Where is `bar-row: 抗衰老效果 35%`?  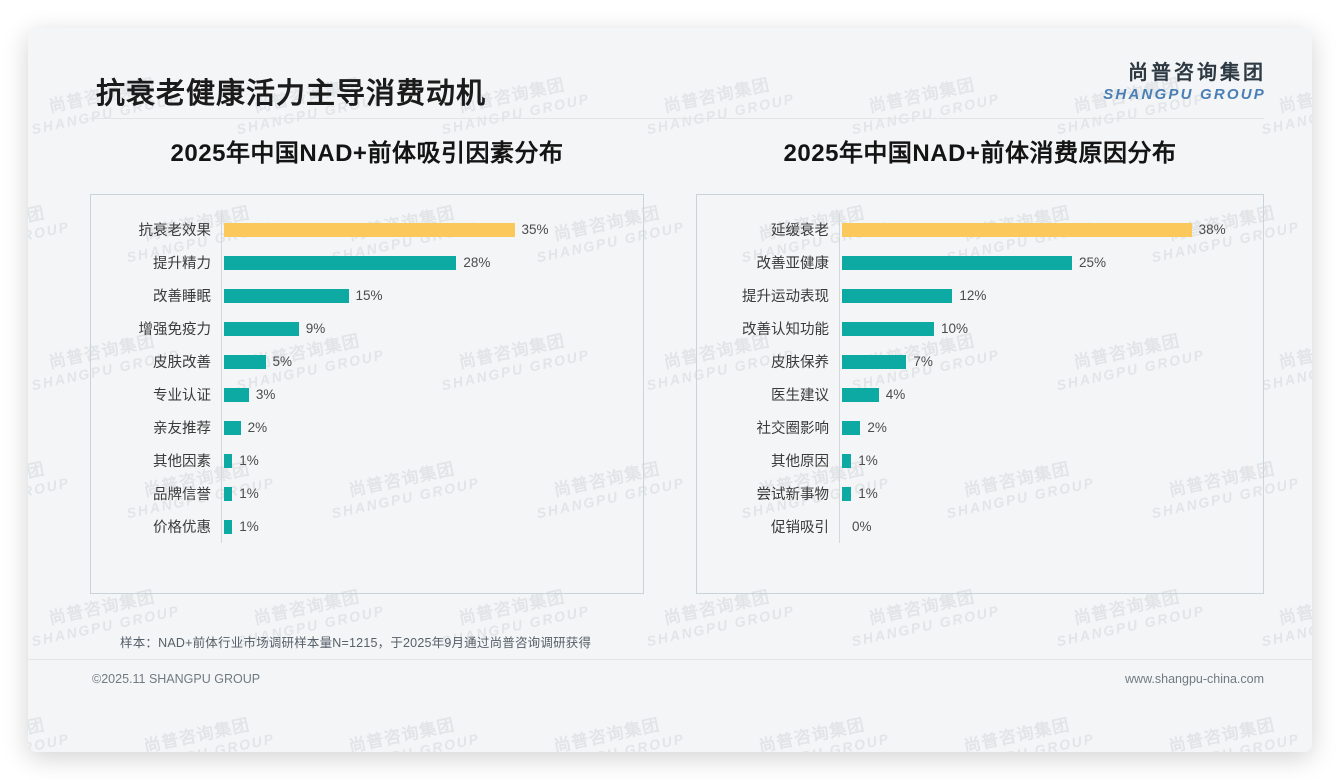
bar-row: 抗衰老效果 35% is located at coordinates (367, 229).